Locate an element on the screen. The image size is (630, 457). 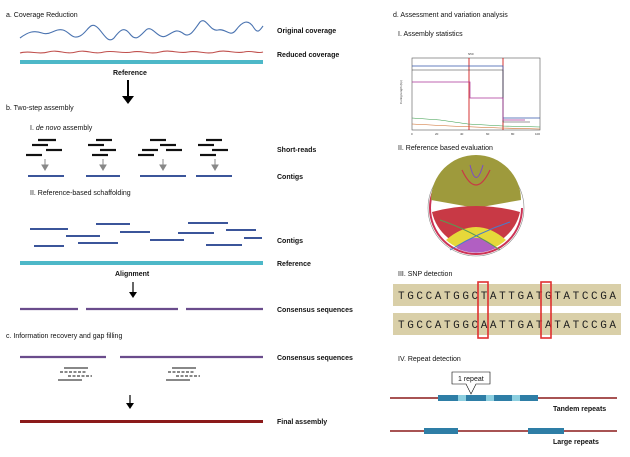
snp-detection-title: III. SNP detection is located at coordinates (425, 274).